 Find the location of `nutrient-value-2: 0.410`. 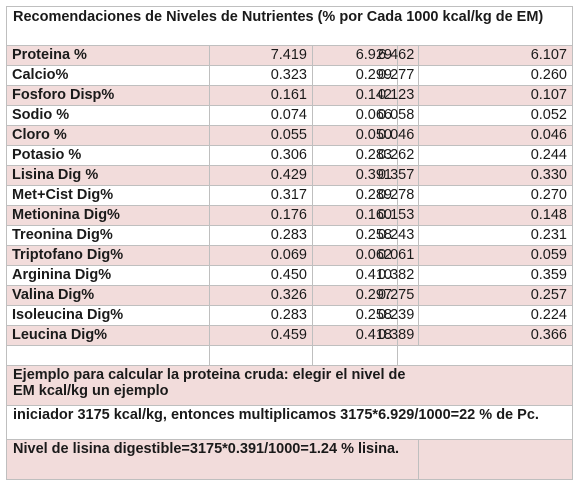

nutrient-value-2: 0.410 is located at coordinates (355, 275).